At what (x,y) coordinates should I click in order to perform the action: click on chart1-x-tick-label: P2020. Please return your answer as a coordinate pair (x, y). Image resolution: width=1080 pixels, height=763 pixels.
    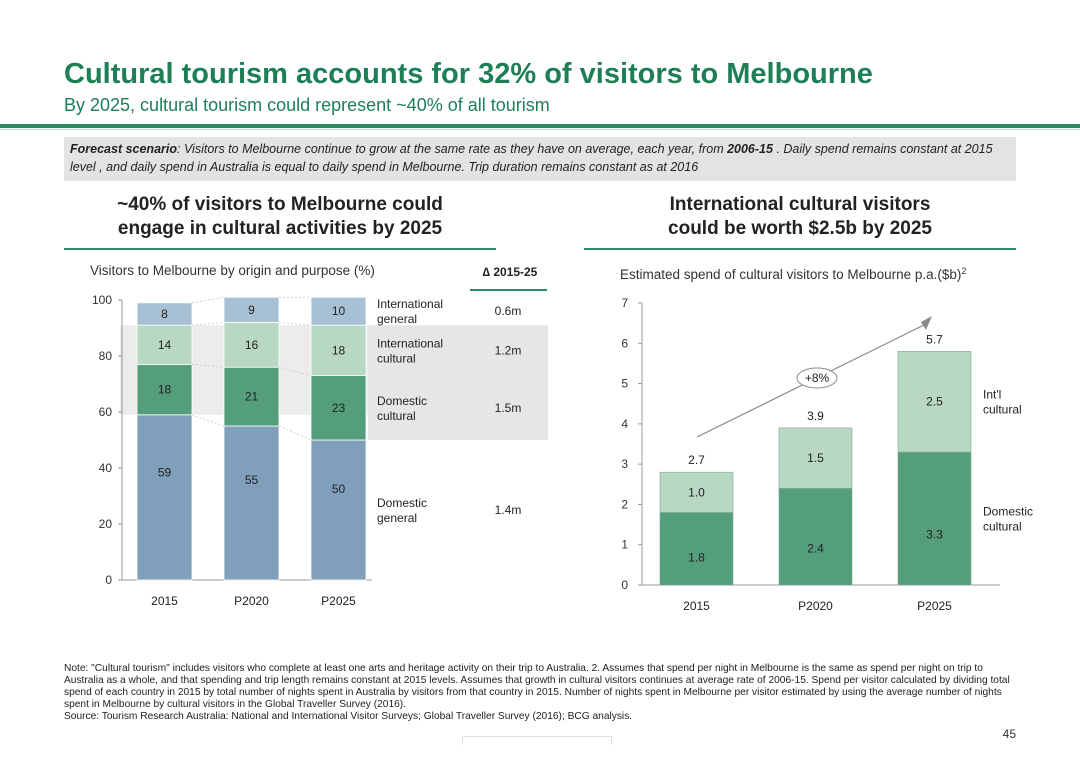
    Looking at the image, I should click on (251, 601).